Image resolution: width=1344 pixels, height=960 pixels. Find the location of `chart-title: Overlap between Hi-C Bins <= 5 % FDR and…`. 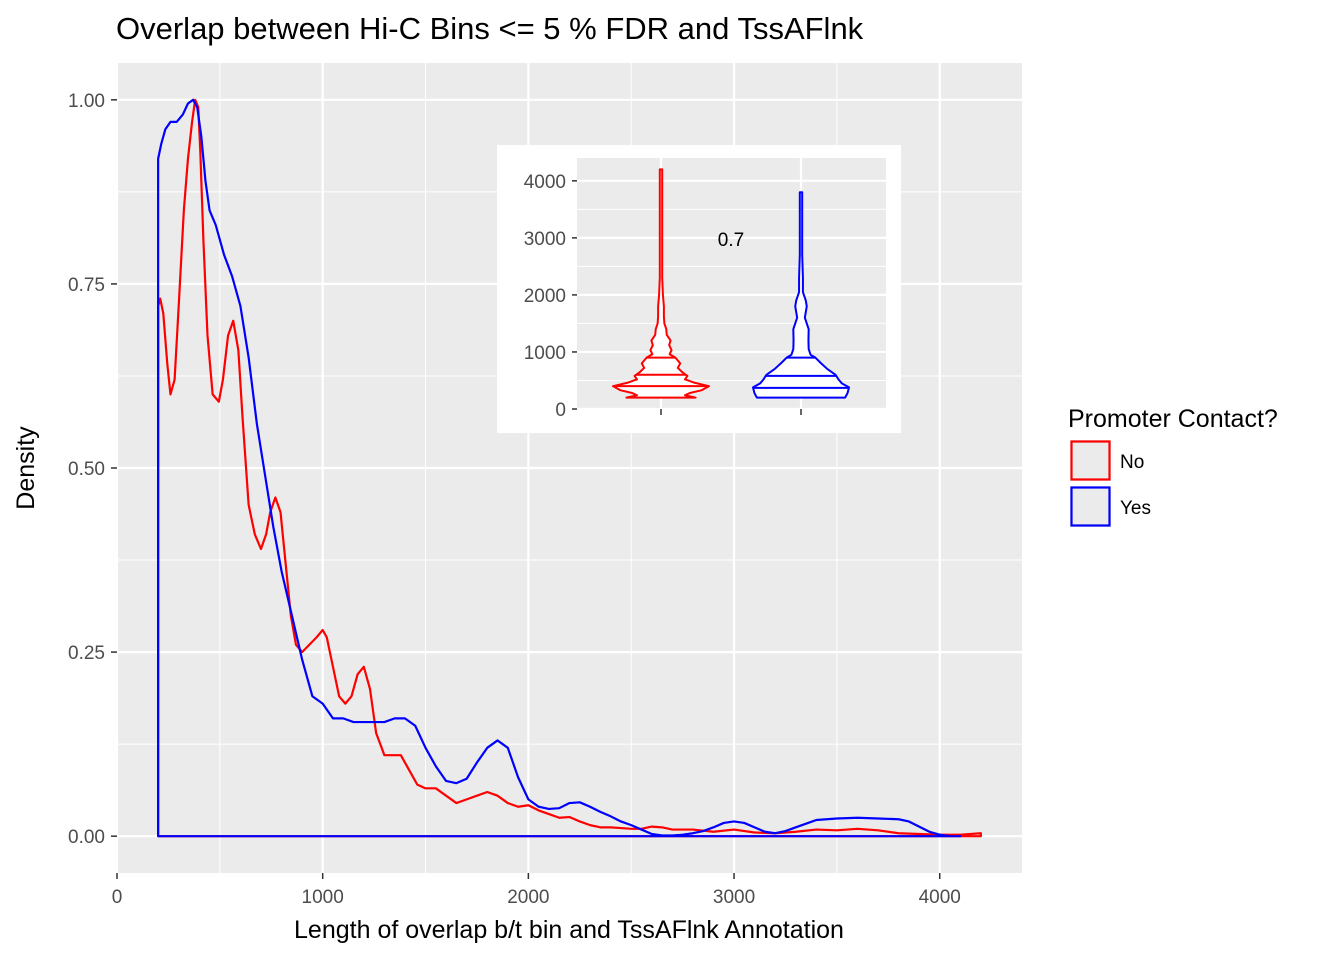

chart-title: Overlap between Hi-C Bins <= 5 % FDR and… is located at coordinates (490, 28).